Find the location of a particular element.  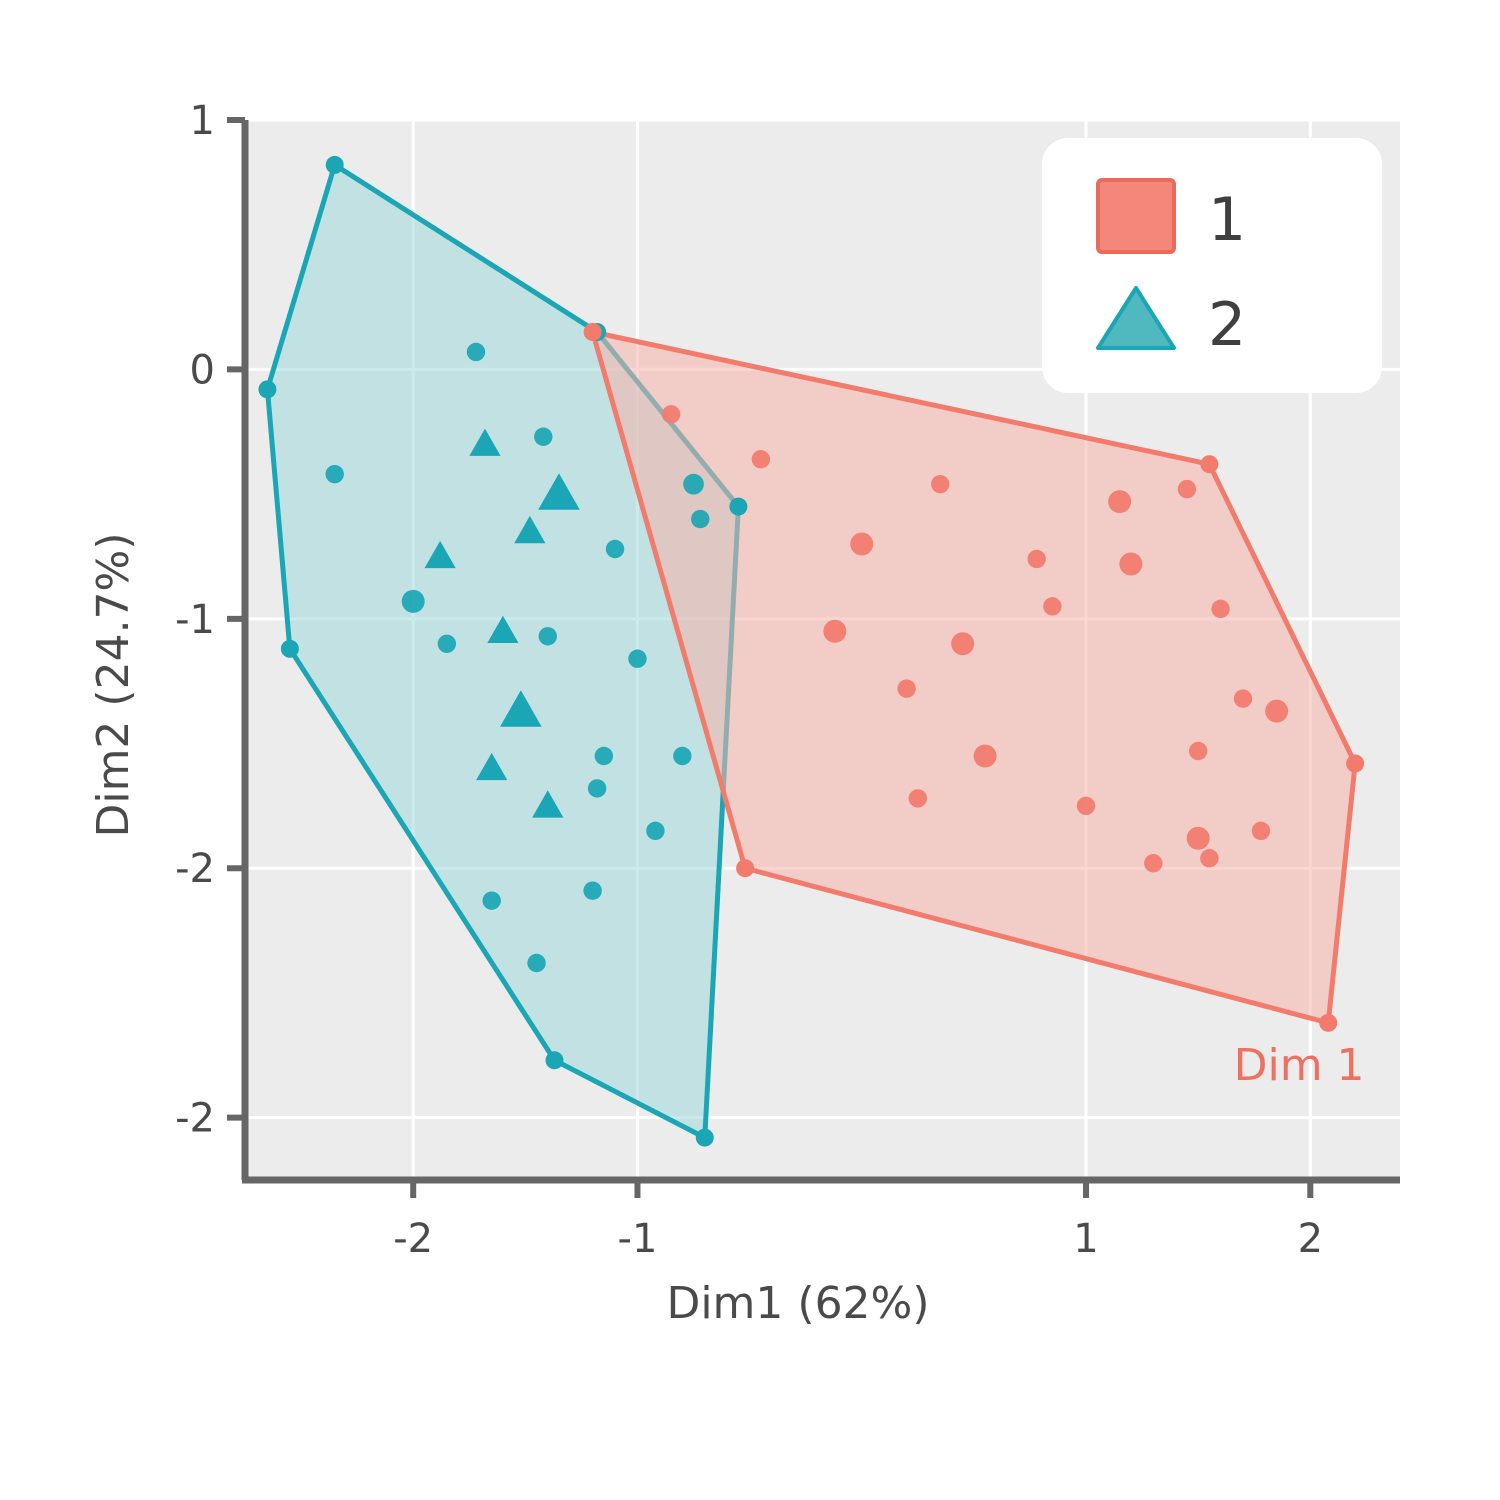

x-tick-label-3: 2 is located at coordinates (1310, 1239).